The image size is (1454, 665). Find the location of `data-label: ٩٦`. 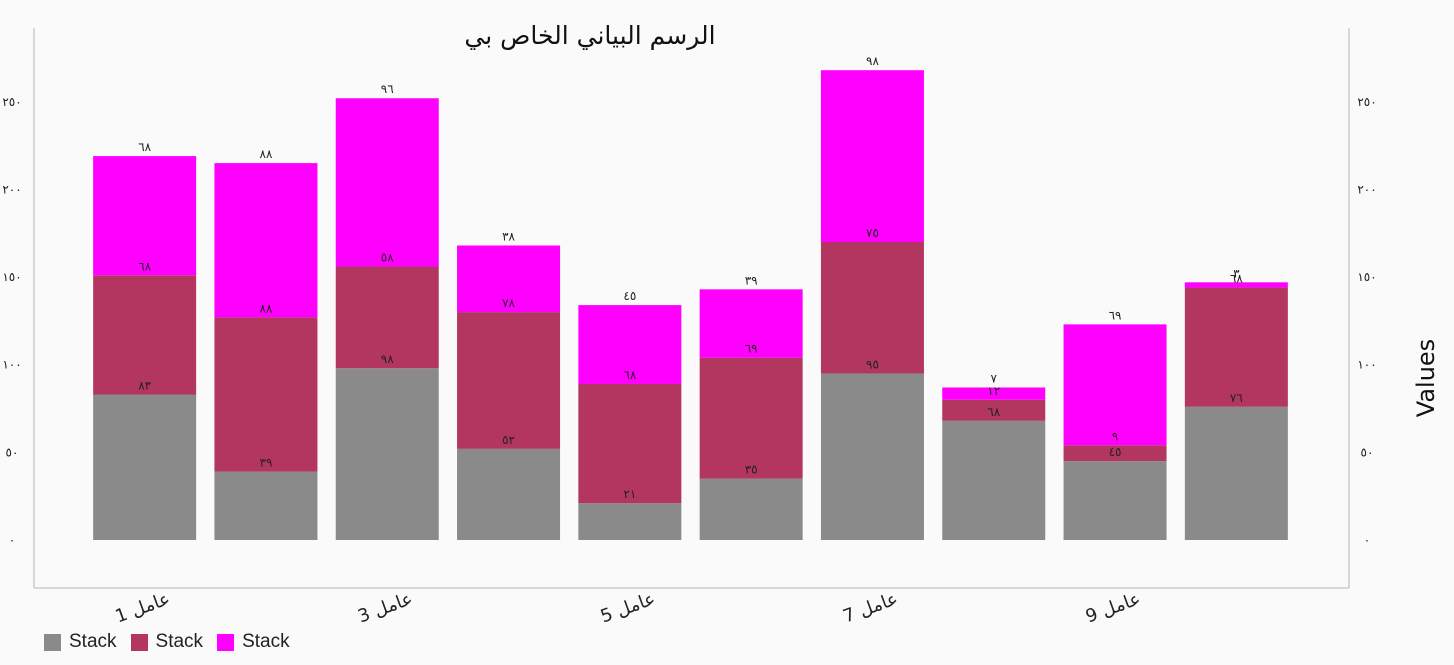

data-label: ٩٦ is located at coordinates (387, 89).